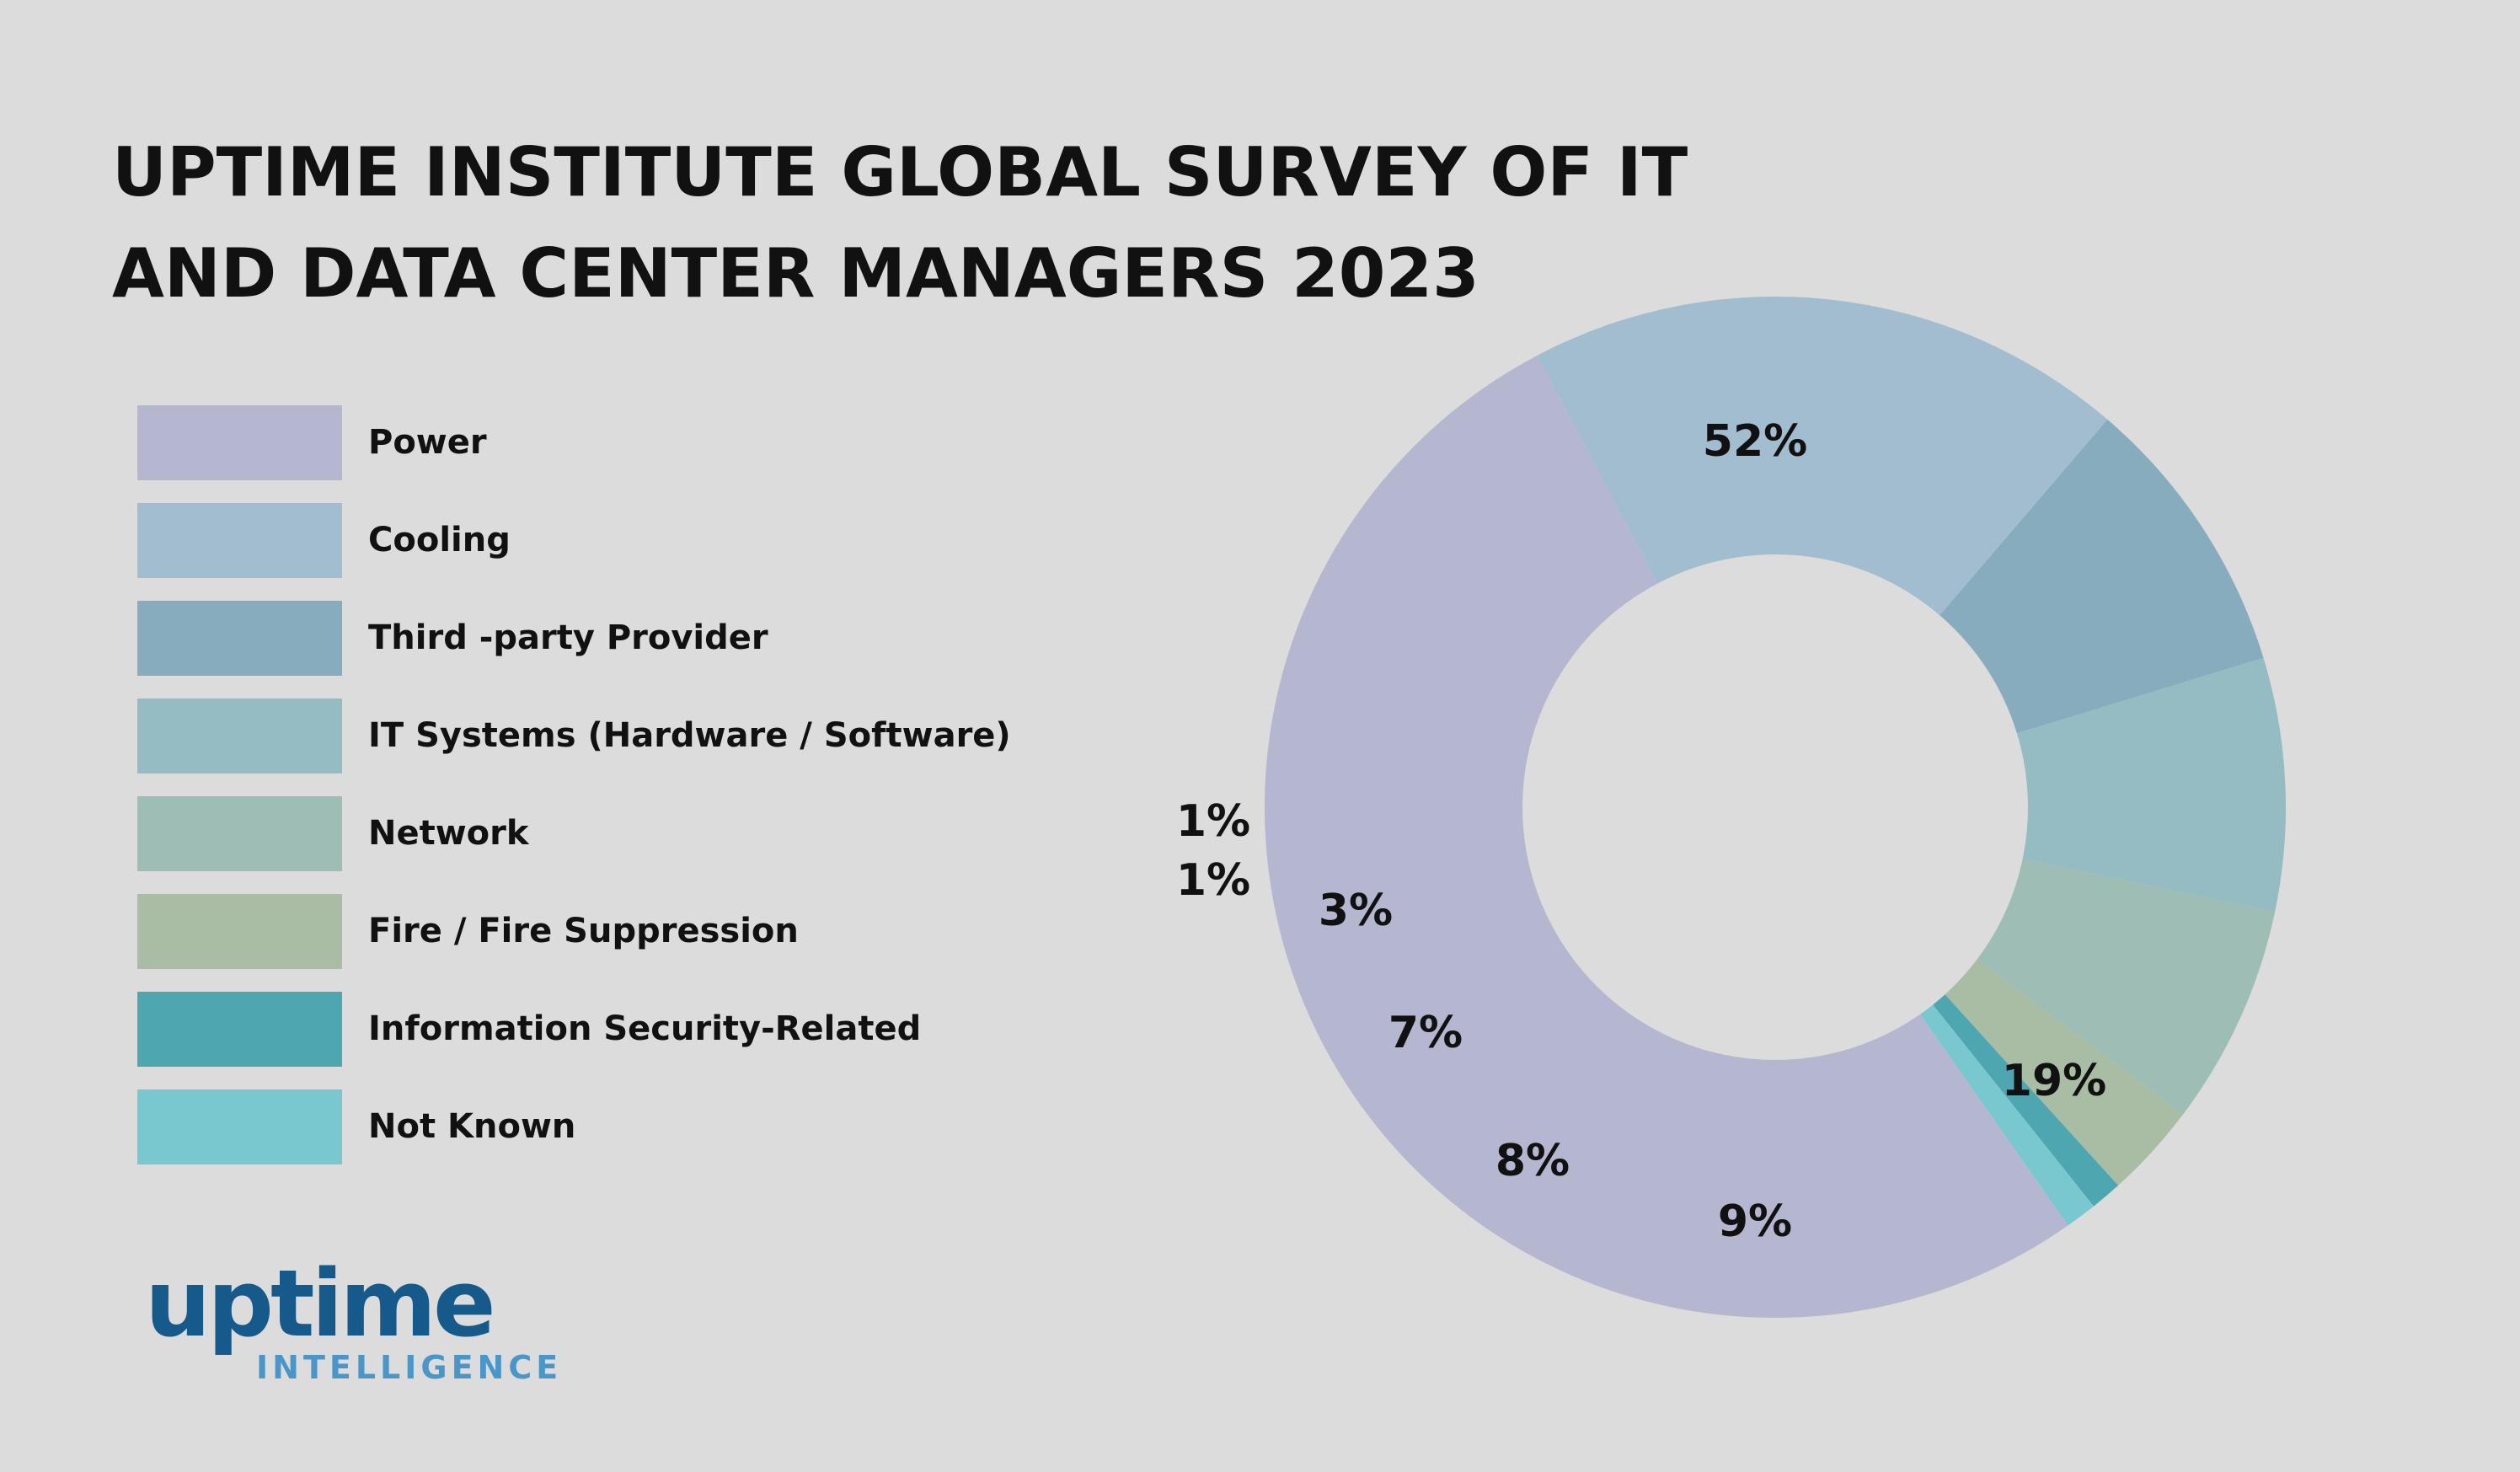 The width and height of the screenshot is (2520, 1472). I want to click on legend-item-third-party-provider: Third -party Provider, so click(600, 650).